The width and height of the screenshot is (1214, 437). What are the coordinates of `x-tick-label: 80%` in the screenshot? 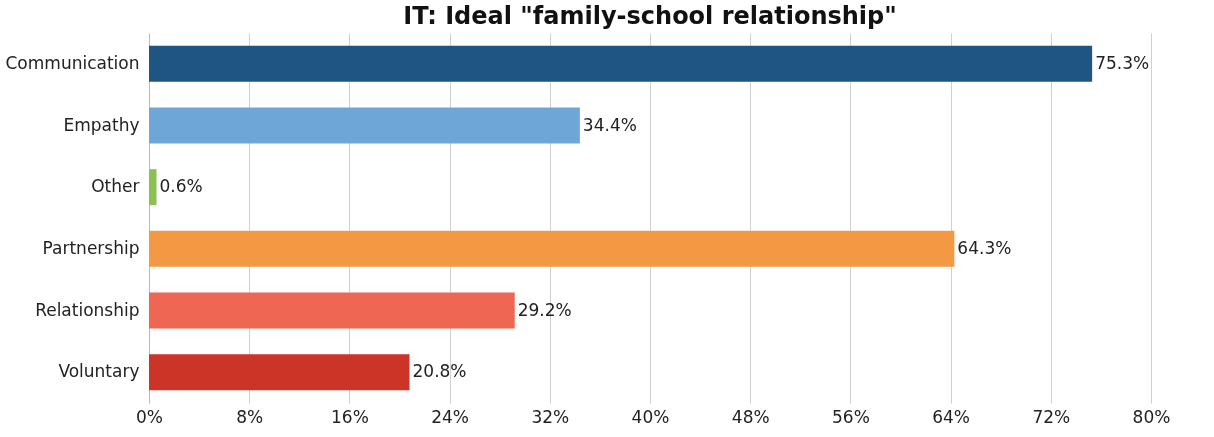 It's located at (1151, 416).